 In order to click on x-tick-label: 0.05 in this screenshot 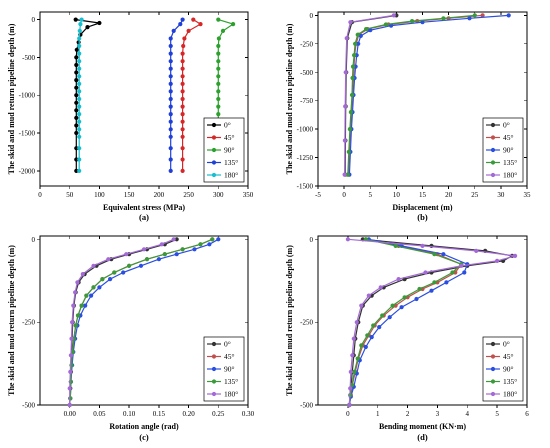, I will do `click(99, 414)`.